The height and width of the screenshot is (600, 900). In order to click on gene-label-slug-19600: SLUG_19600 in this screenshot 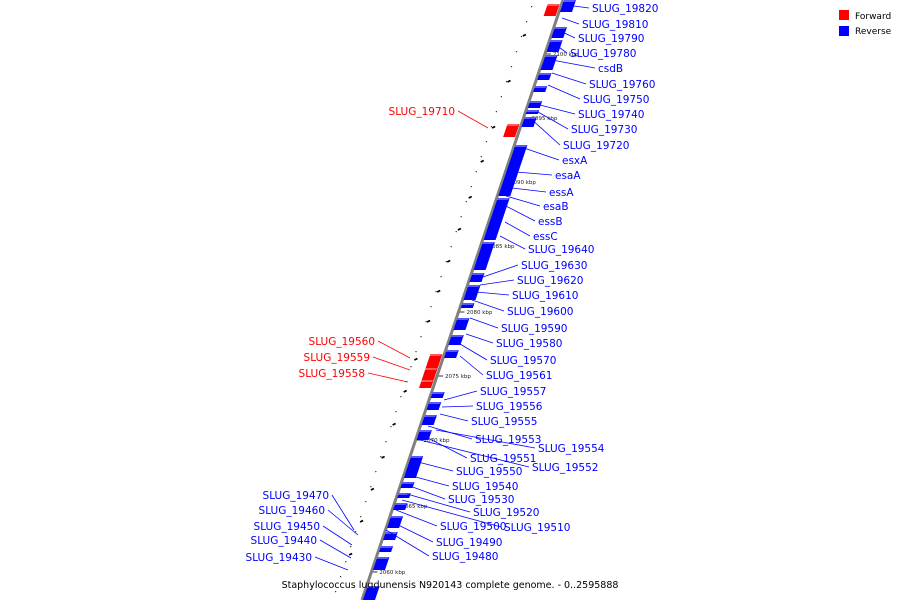, I will do `click(540, 312)`.